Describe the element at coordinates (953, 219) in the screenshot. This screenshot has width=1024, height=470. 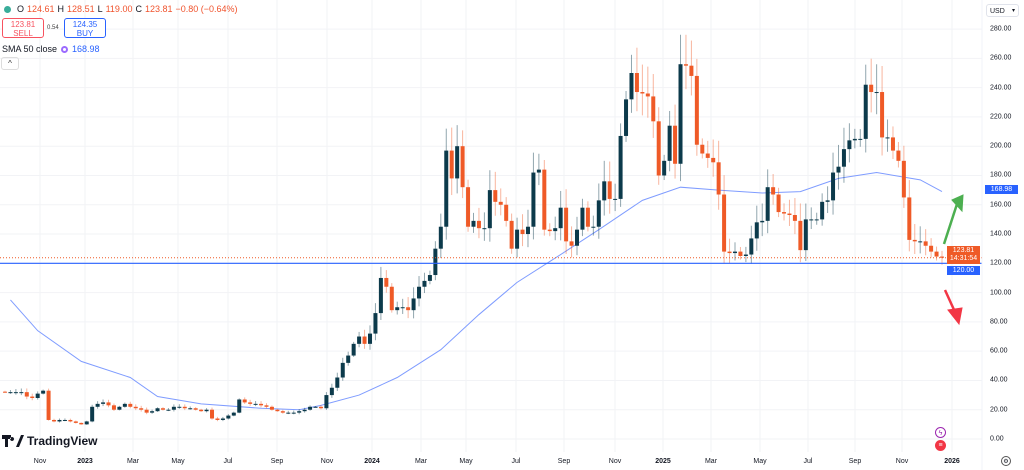
I see `arrow-up-annotation` at that location.